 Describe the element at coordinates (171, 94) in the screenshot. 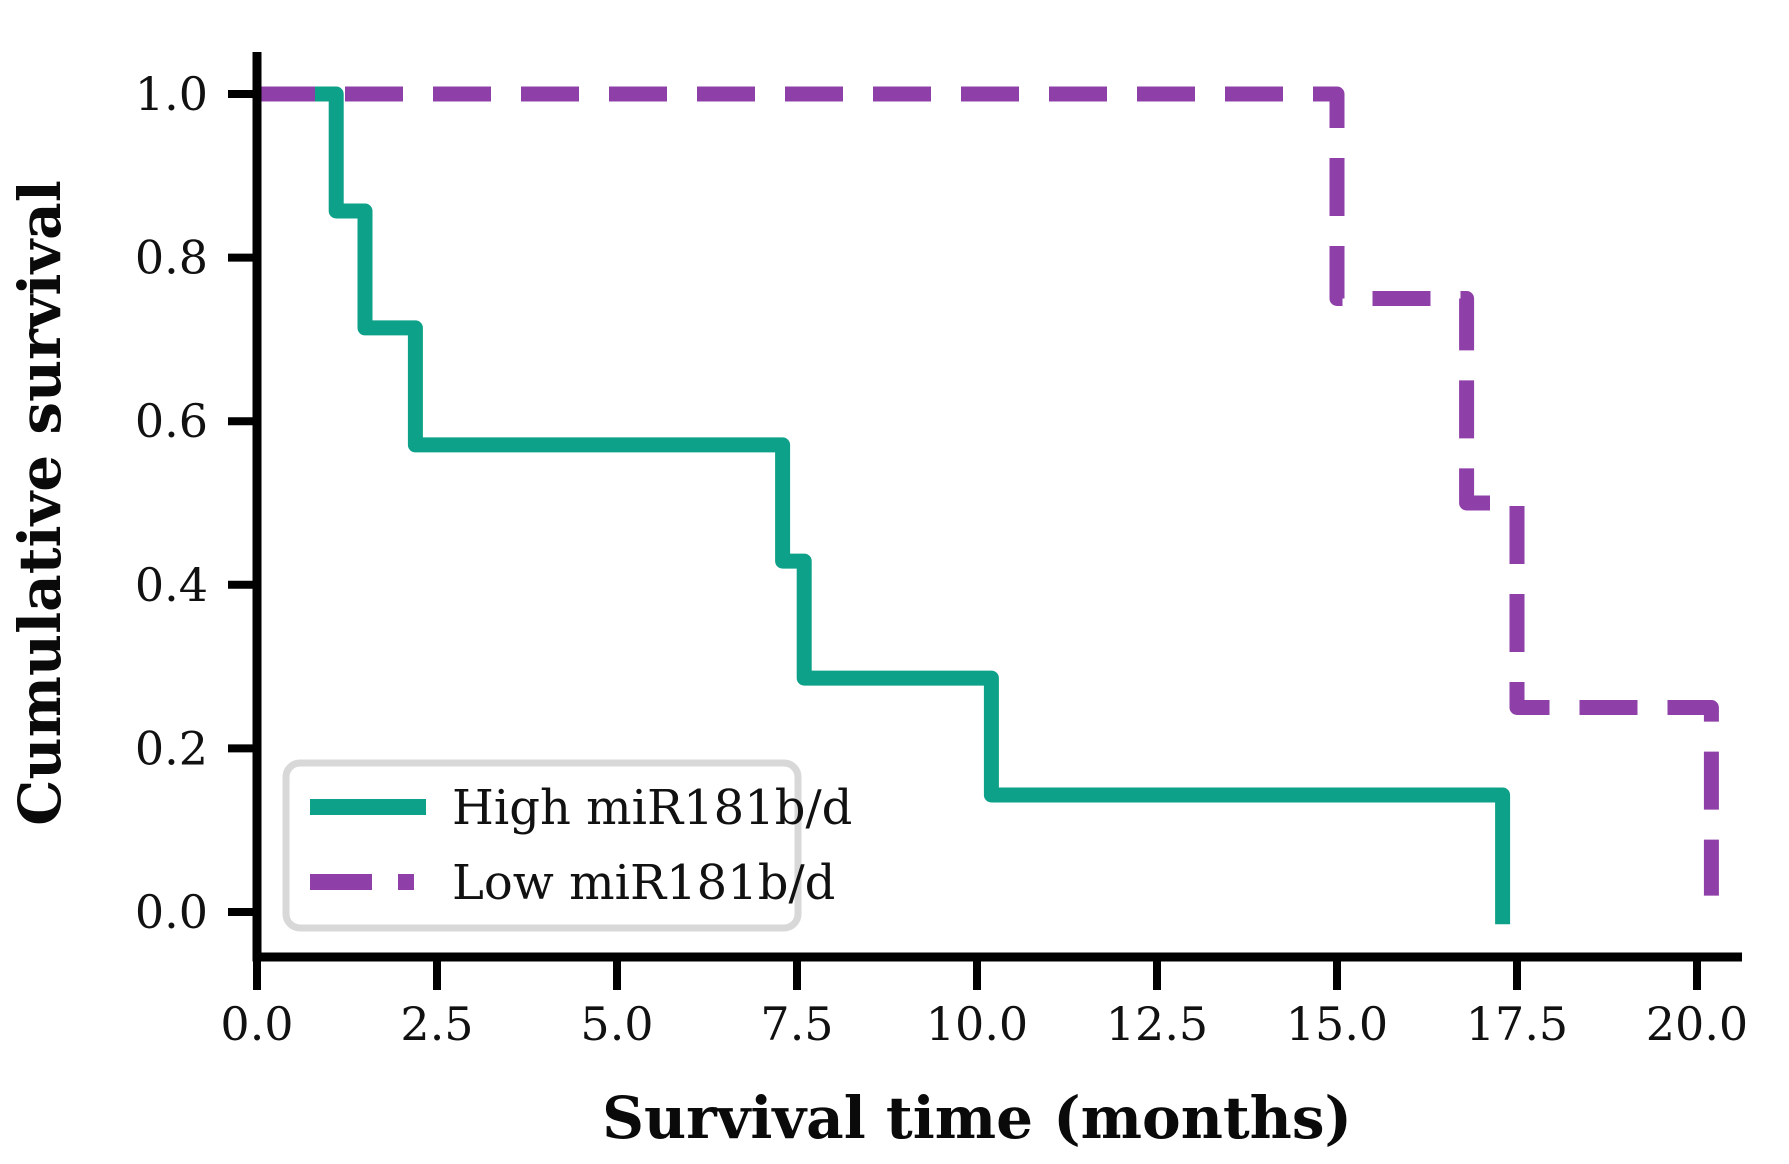

I see `y-tick-label: 1.0` at that location.